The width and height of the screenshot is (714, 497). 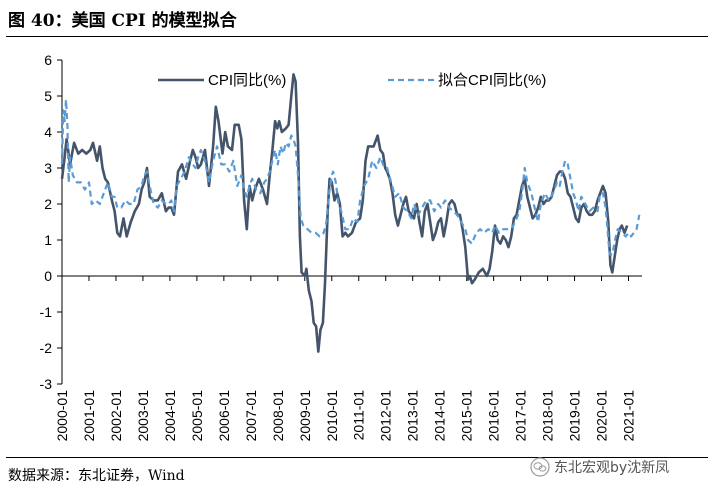 What do you see at coordinates (48, 60) in the screenshot?
I see `y-tick-label: 6` at bounding box center [48, 60].